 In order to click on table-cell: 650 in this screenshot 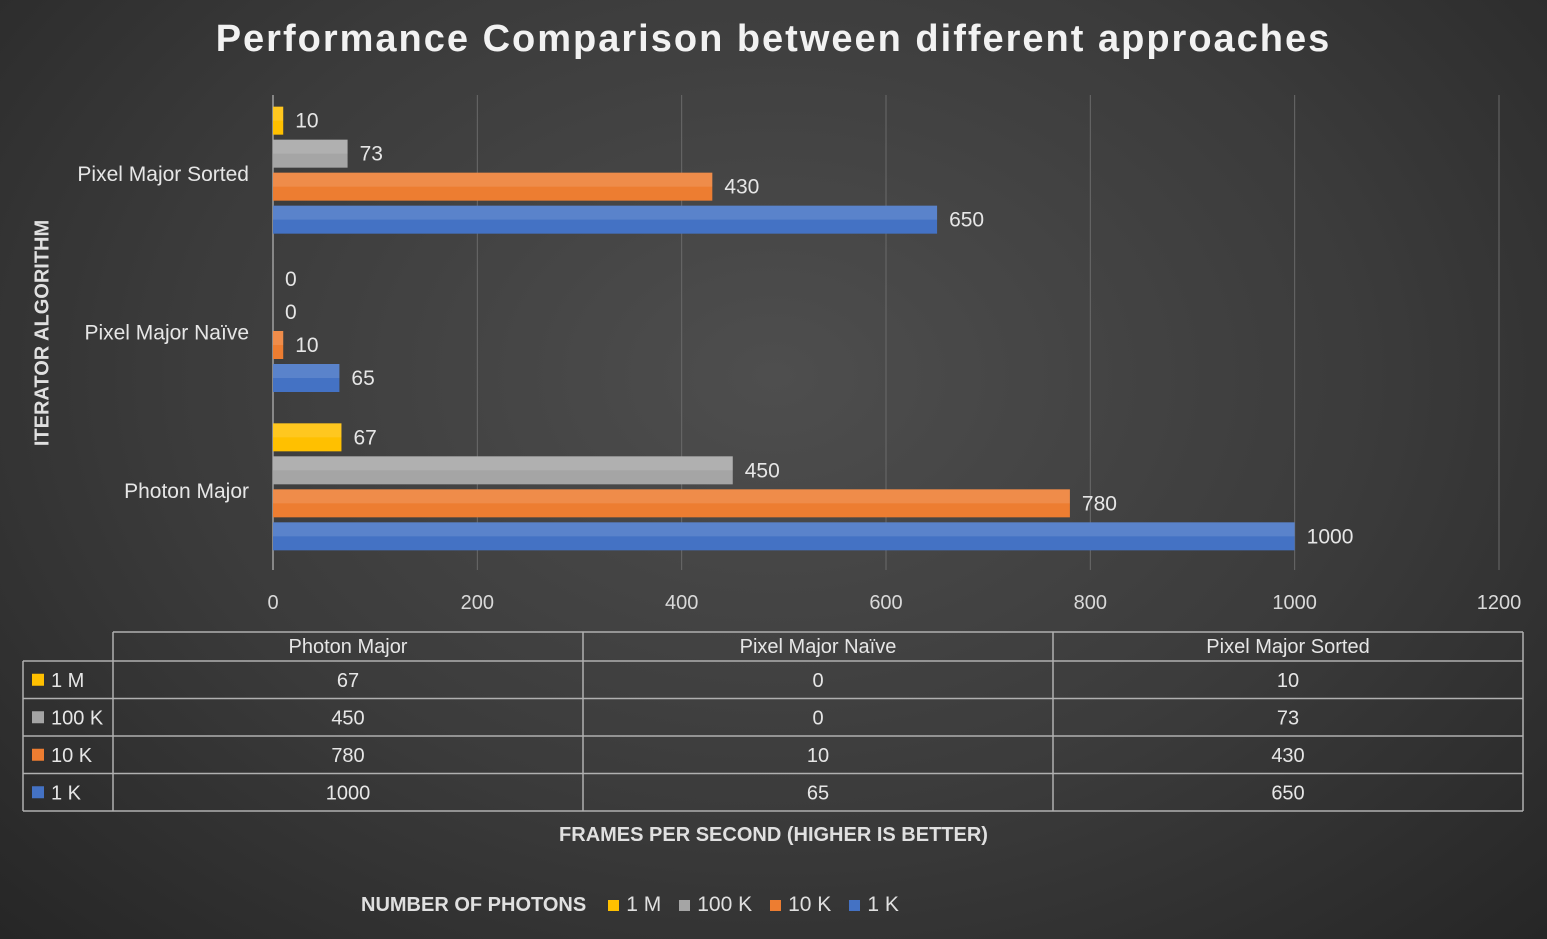, I will do `click(1287, 793)`.